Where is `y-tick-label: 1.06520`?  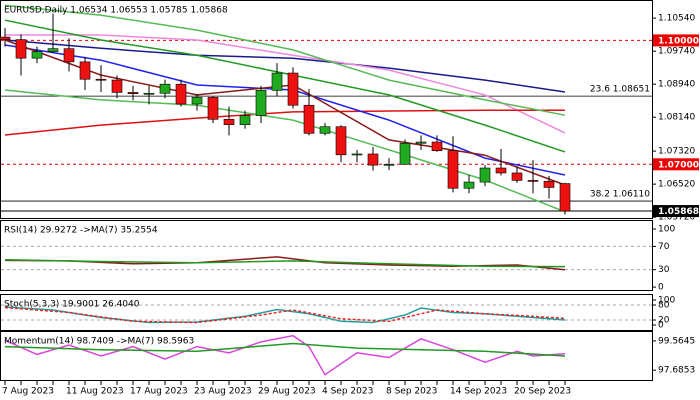
y-tick-label: 1.06520 is located at coordinates (676, 185).